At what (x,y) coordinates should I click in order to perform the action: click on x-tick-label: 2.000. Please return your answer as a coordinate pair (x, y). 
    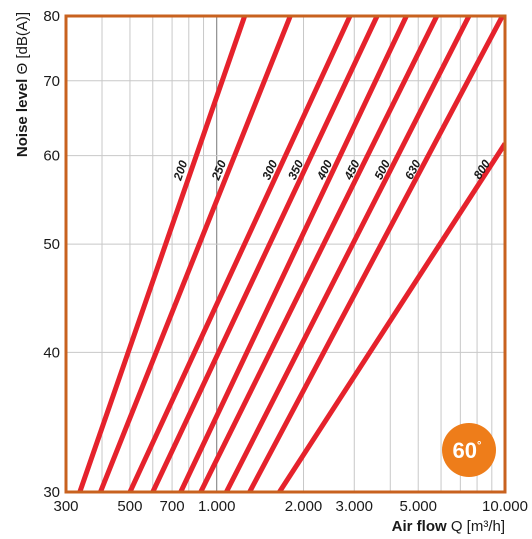
    Looking at the image, I should click on (304, 506).